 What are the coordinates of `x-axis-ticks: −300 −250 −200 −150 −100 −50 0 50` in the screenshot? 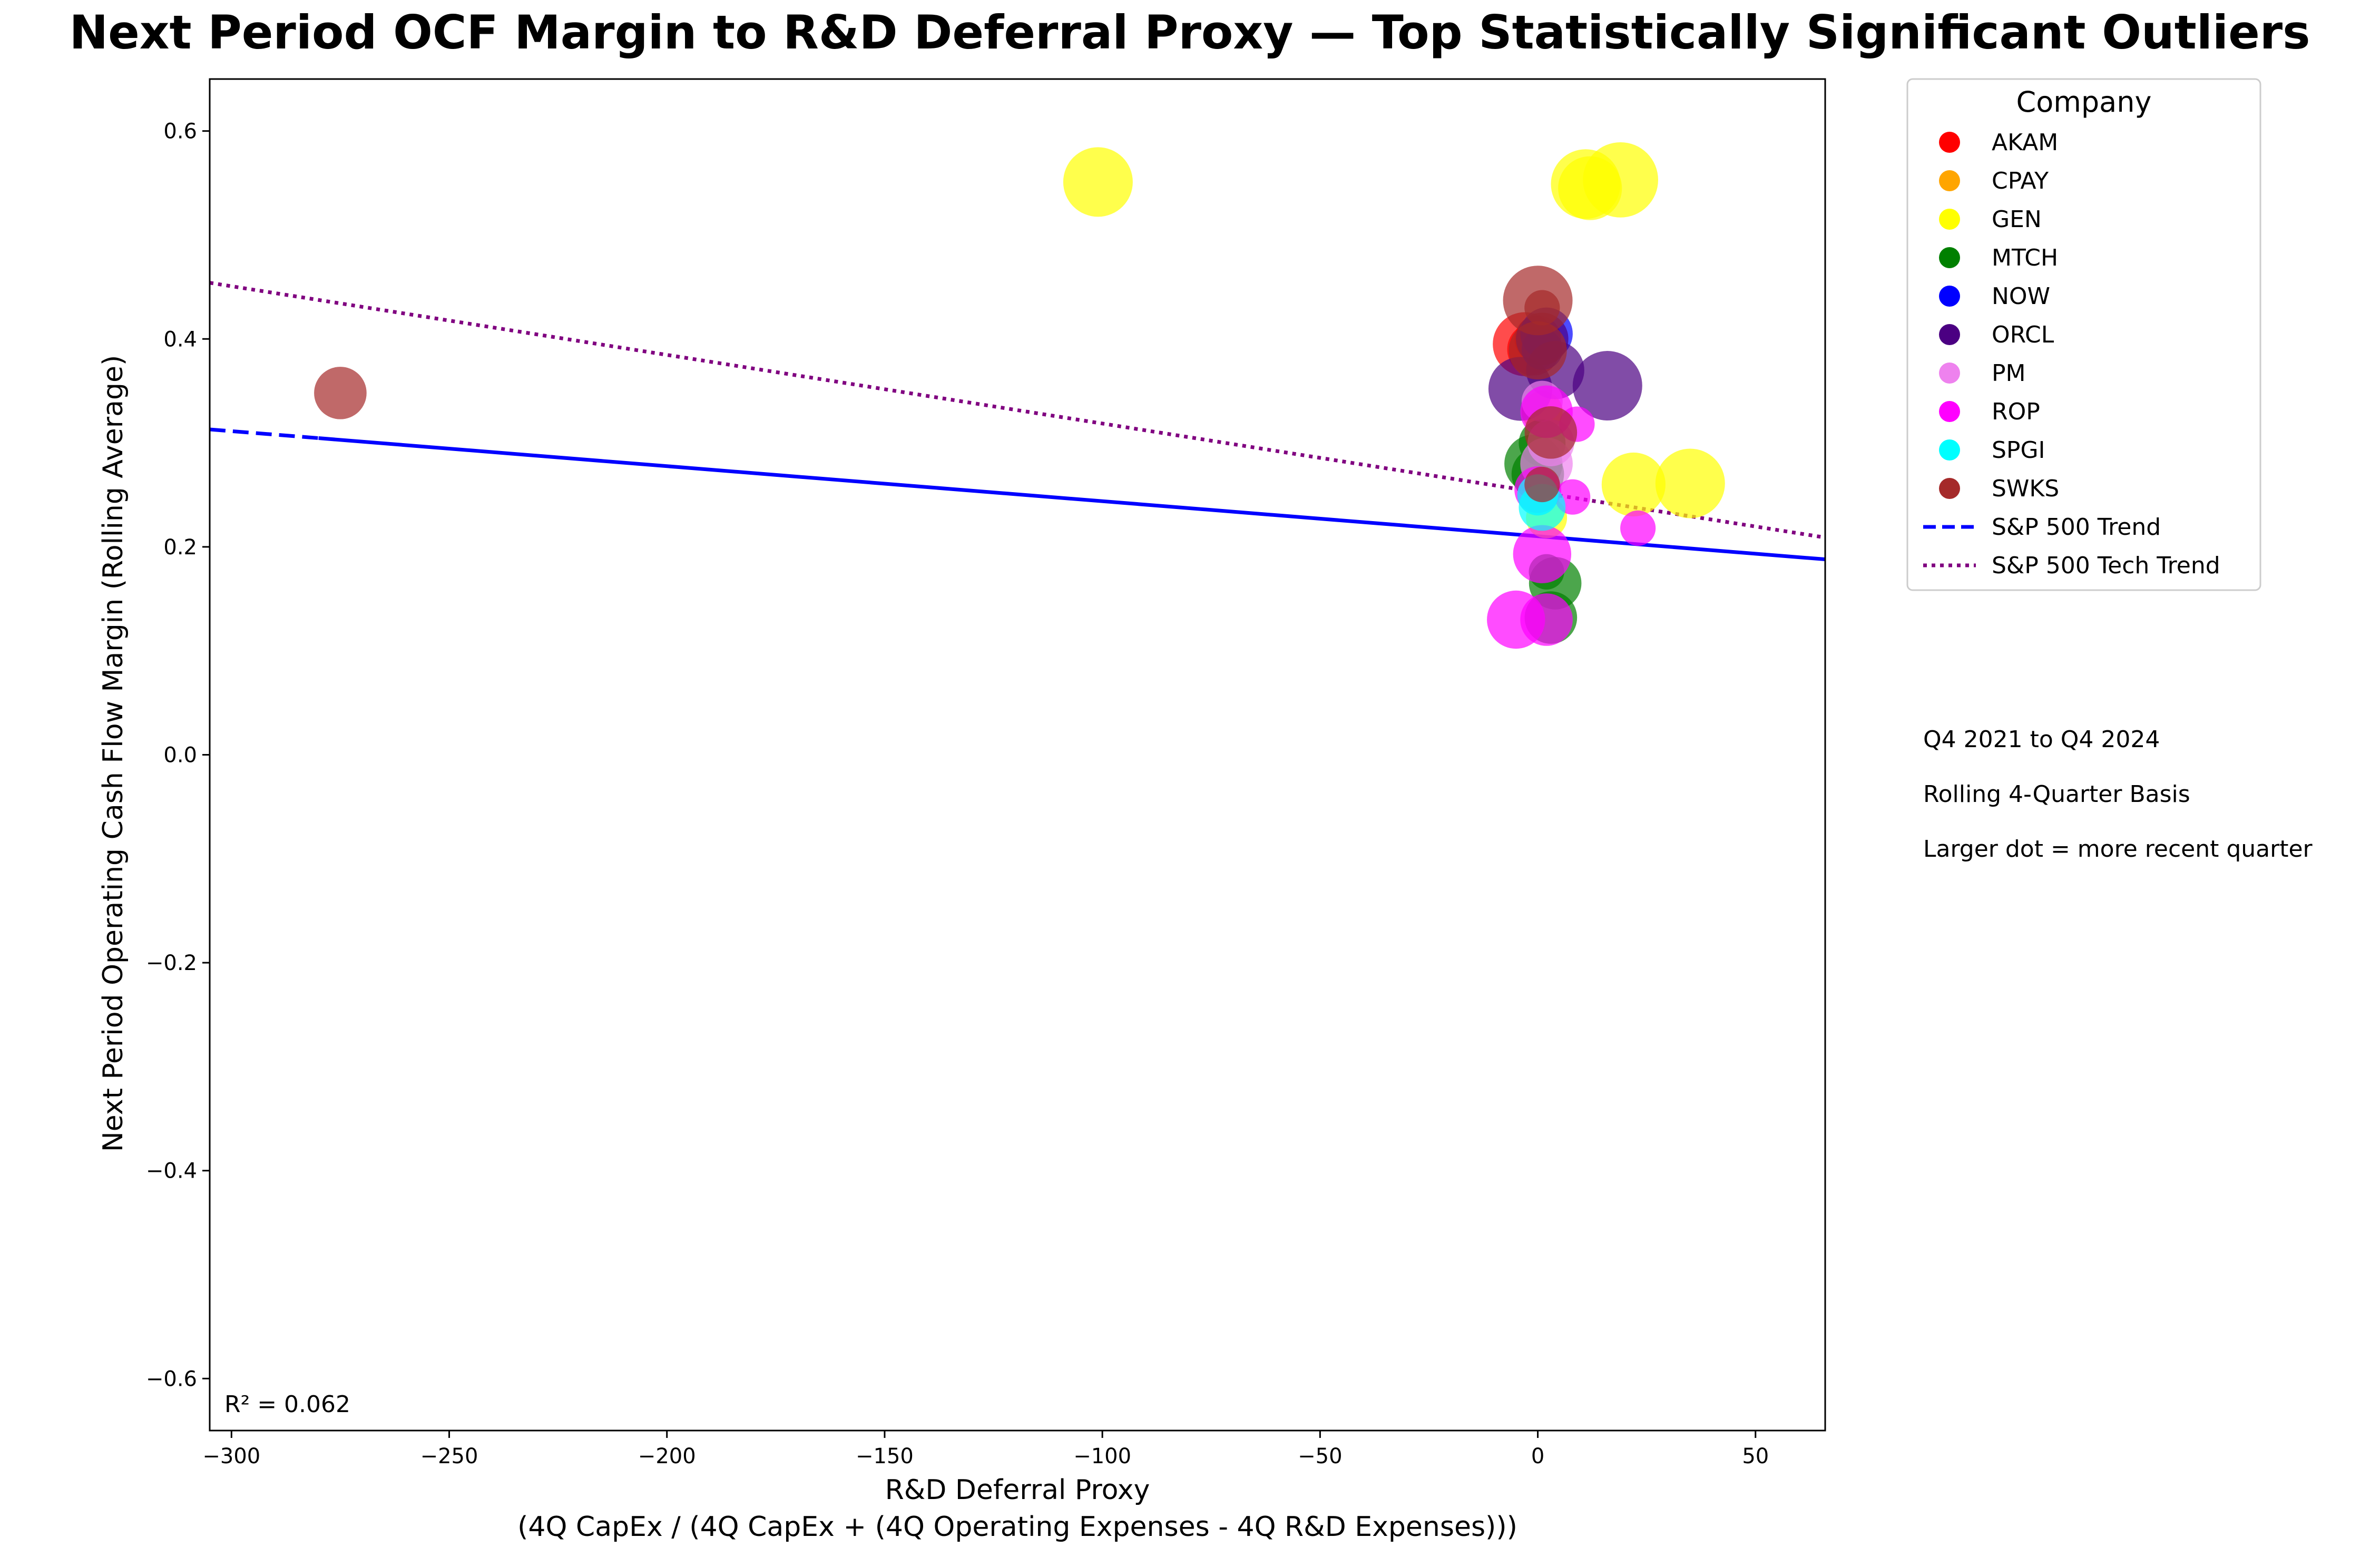 It's located at (985, 1449).